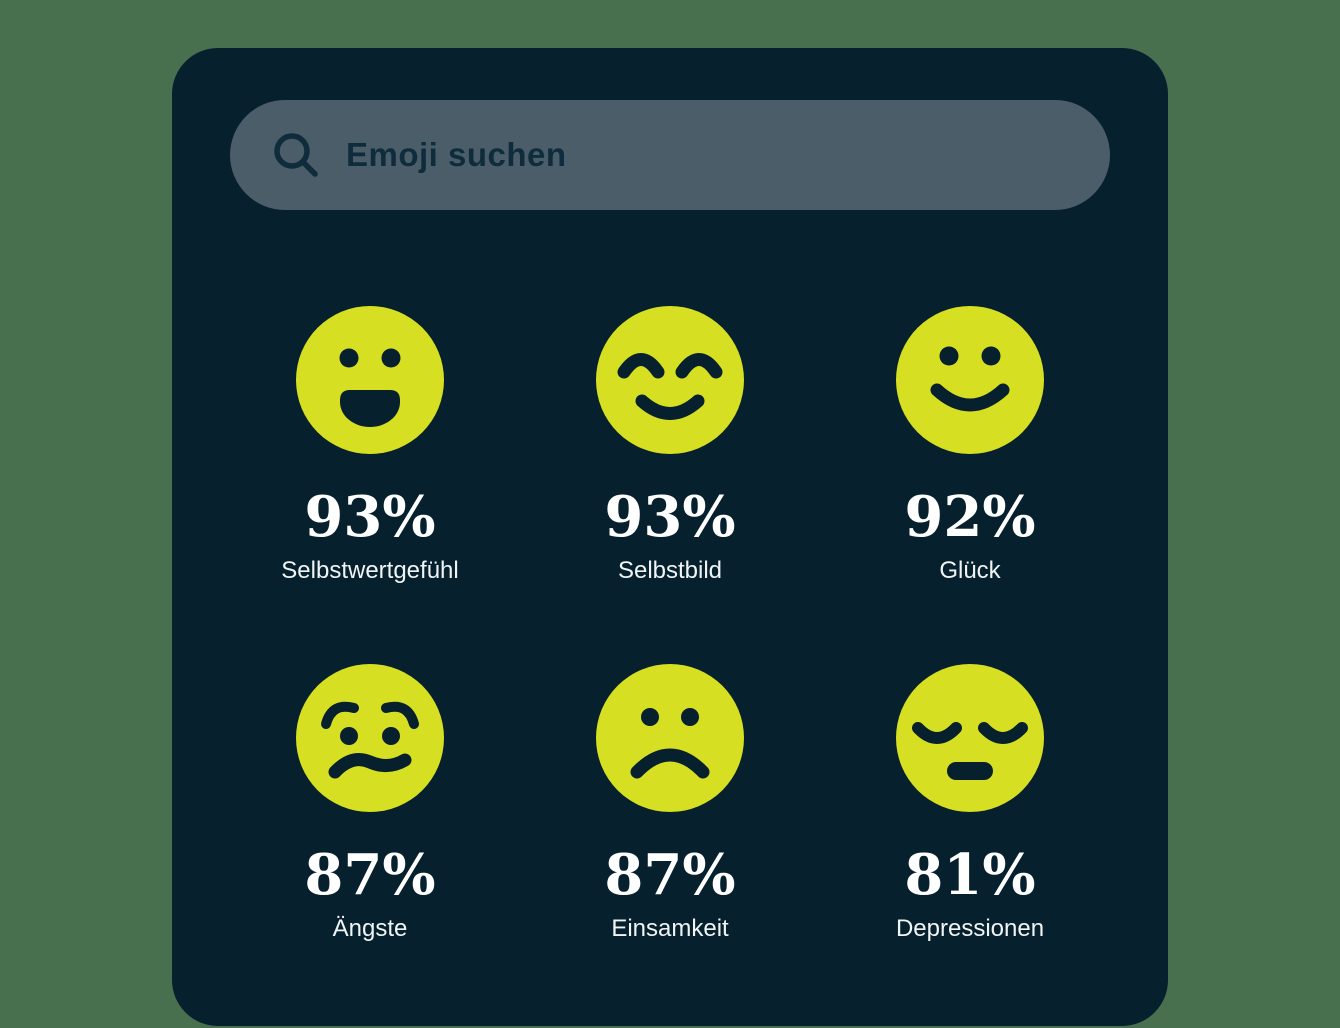  I want to click on stat-card-selbstbild: 93% Selbstbild, so click(670, 446).